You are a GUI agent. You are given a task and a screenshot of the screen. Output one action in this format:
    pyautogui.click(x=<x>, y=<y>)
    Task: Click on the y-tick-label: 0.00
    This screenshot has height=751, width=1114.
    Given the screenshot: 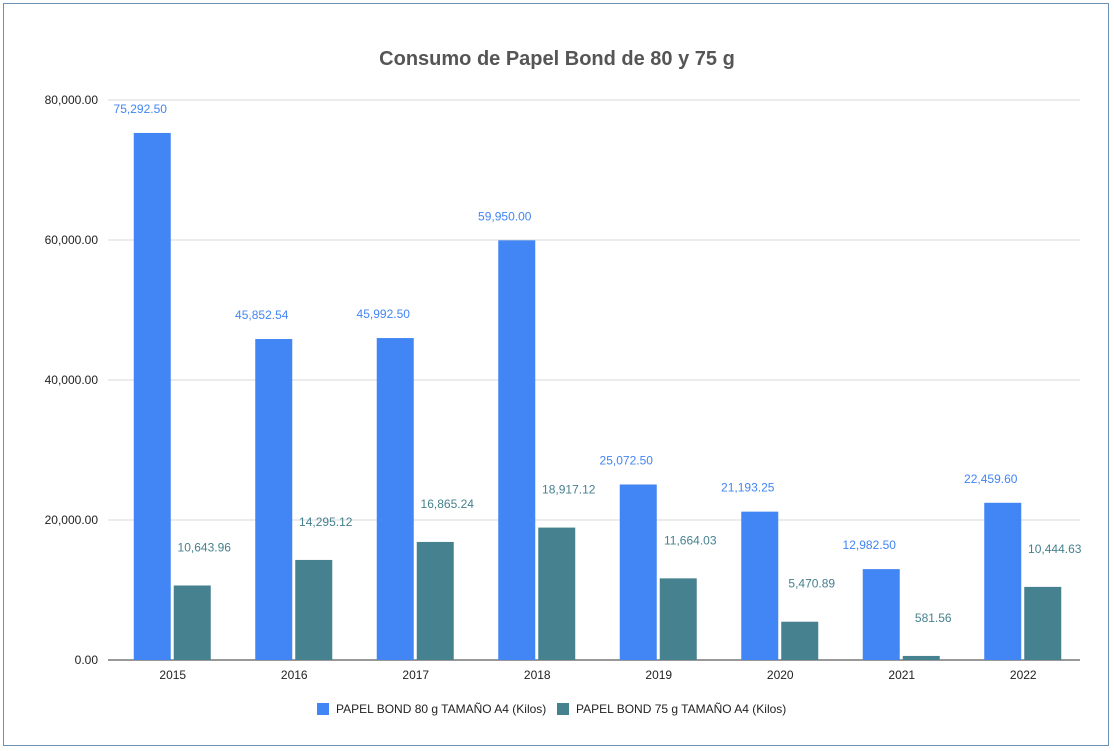 What is the action you would take?
    pyautogui.click(x=87, y=660)
    